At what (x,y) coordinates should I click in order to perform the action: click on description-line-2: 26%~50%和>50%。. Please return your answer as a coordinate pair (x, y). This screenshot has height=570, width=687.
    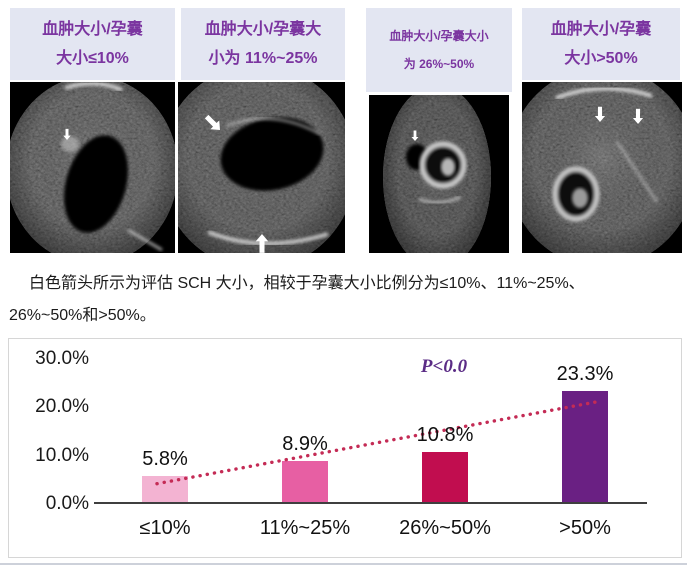
    Looking at the image, I should click on (82, 315).